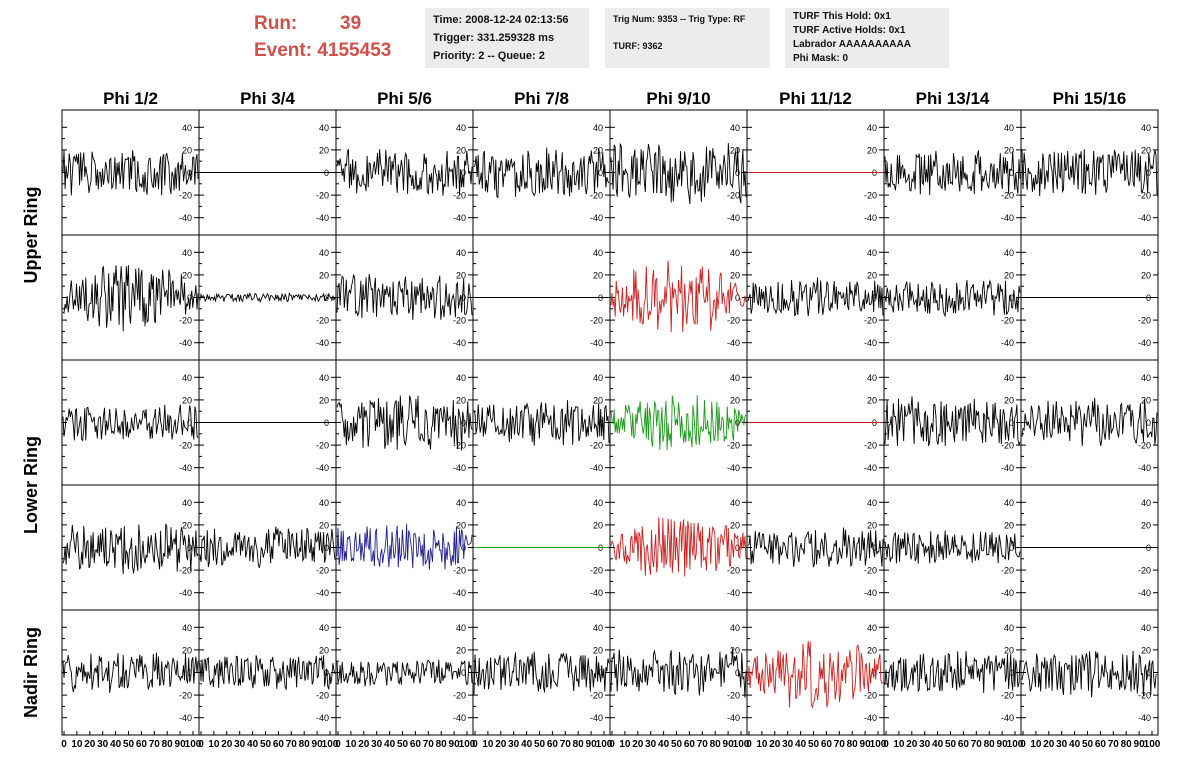 This screenshot has width=1196, height=772. What do you see at coordinates (404, 98) in the screenshot?
I see `column-header: Phi 5/6` at bounding box center [404, 98].